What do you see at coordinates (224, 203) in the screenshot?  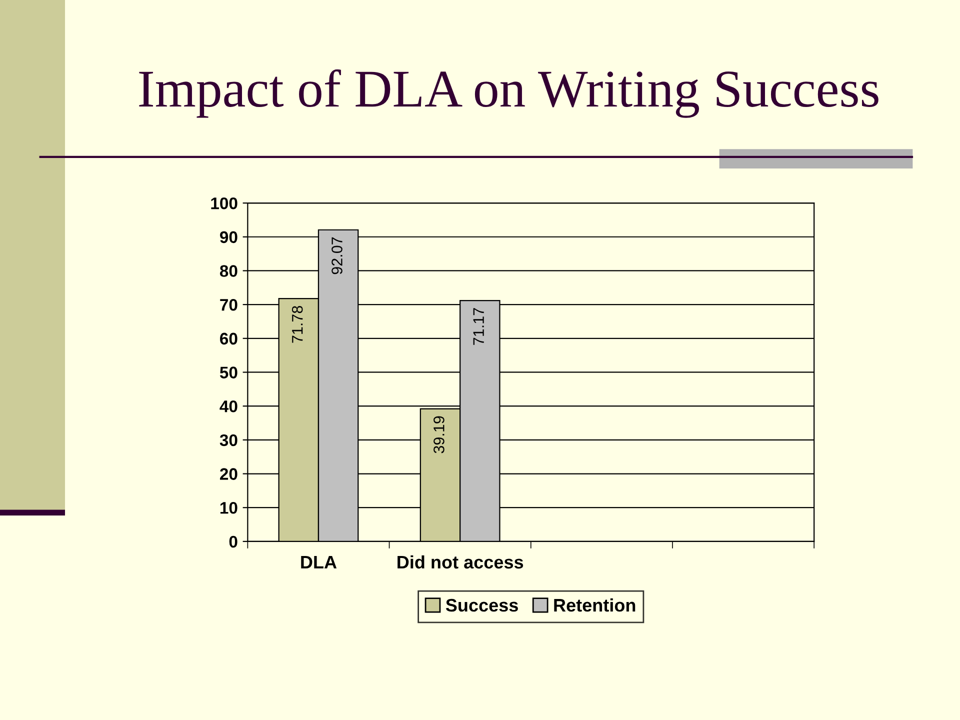 I see `y-tick-label: 100` at bounding box center [224, 203].